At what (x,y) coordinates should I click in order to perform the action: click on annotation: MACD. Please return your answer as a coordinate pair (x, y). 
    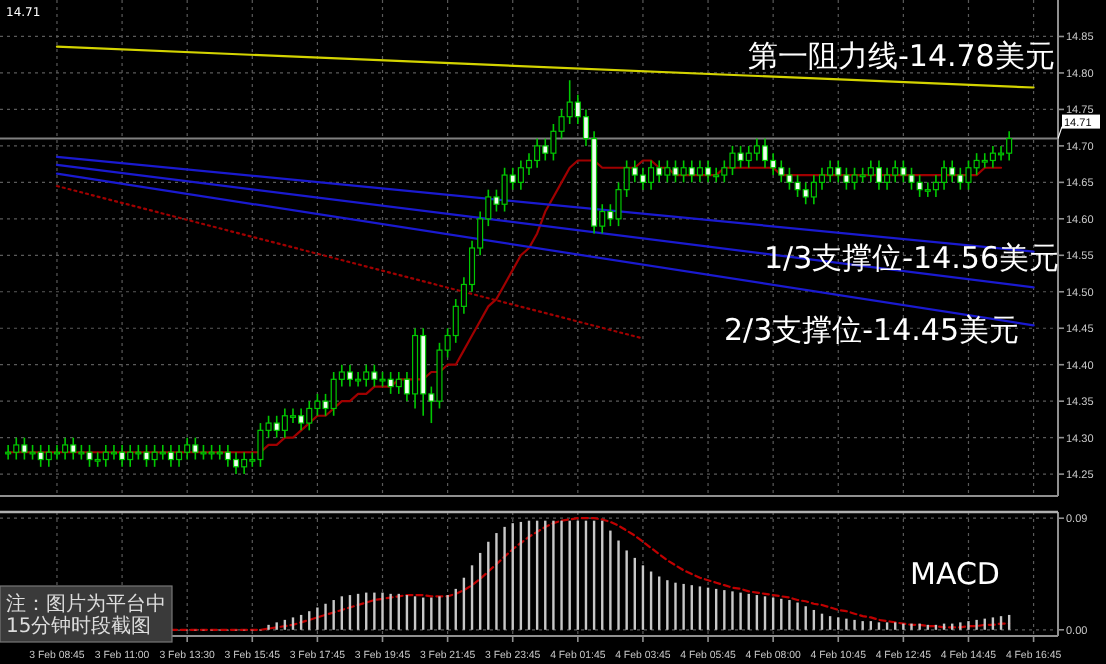
    Looking at the image, I should click on (955, 574).